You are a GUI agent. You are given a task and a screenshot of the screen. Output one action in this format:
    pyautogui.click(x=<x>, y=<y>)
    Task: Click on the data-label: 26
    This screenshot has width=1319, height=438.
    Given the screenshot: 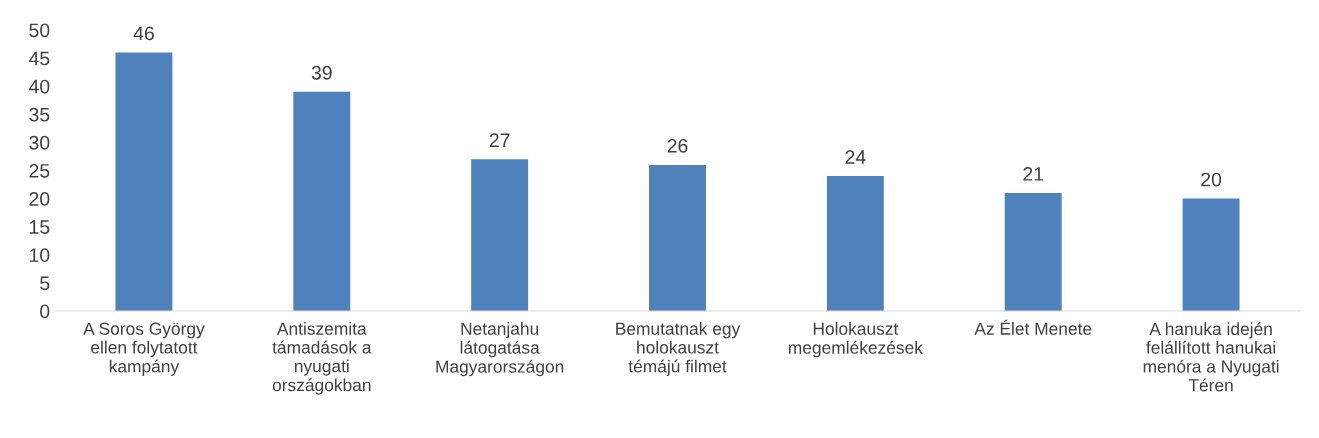 What is the action you would take?
    pyautogui.click(x=677, y=145)
    